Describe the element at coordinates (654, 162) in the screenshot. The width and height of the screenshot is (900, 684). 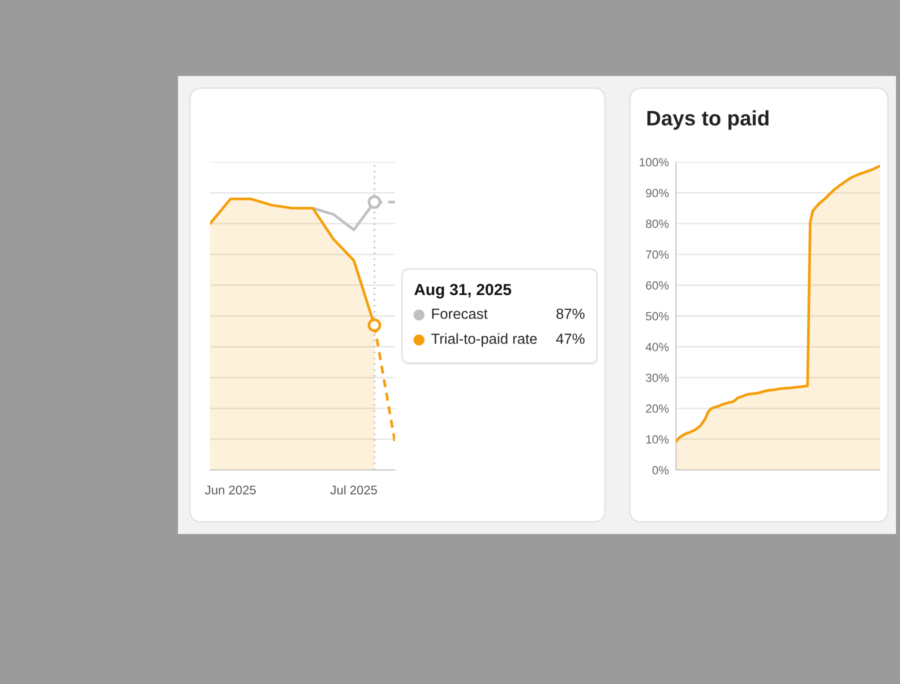
I see `y-tick-label: 100%` at that location.